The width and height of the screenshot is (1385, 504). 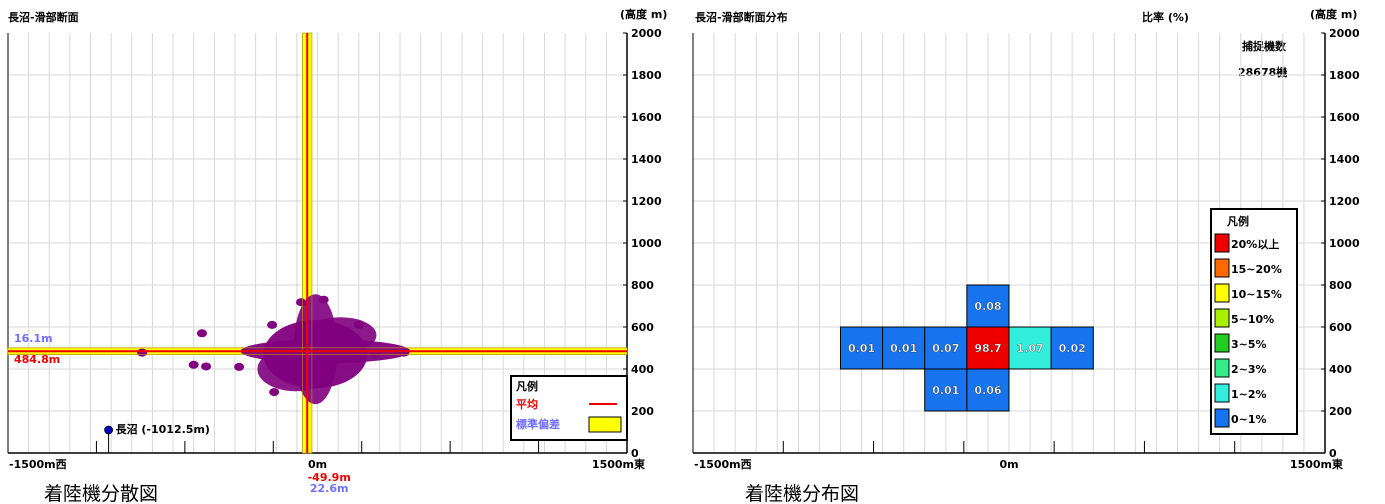 I want to click on reference-point, so click(x=108, y=430).